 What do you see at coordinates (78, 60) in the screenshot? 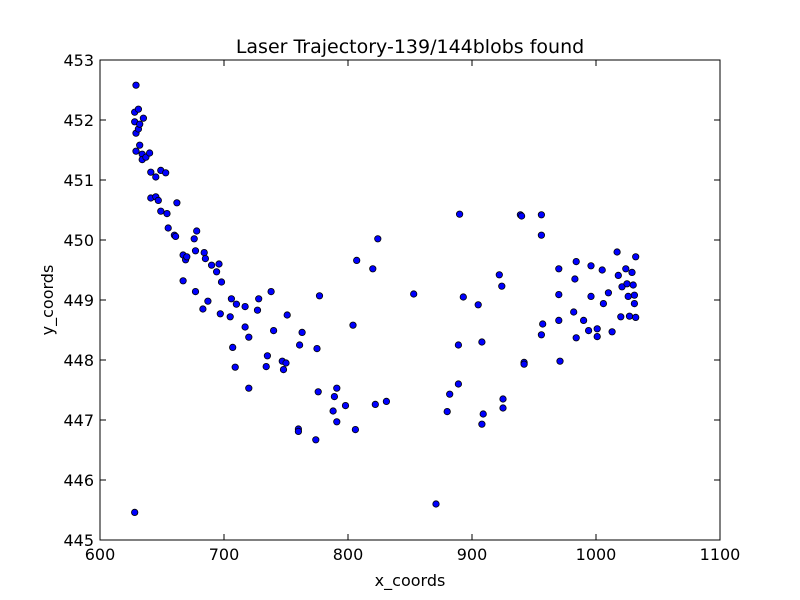
I see `y-tick-label-453: 453` at bounding box center [78, 60].